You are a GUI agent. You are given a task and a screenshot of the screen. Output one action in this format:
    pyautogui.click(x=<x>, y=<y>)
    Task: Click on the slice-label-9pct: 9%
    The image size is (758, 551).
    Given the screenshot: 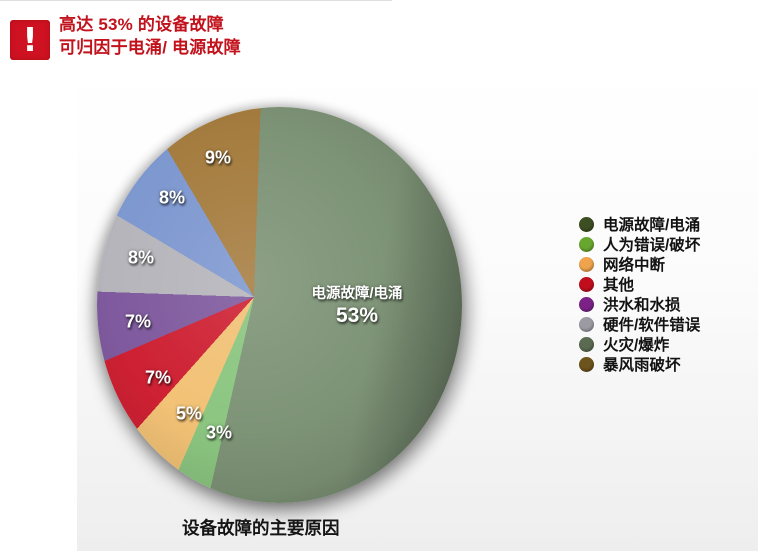 What is the action you would take?
    pyautogui.click(x=218, y=157)
    